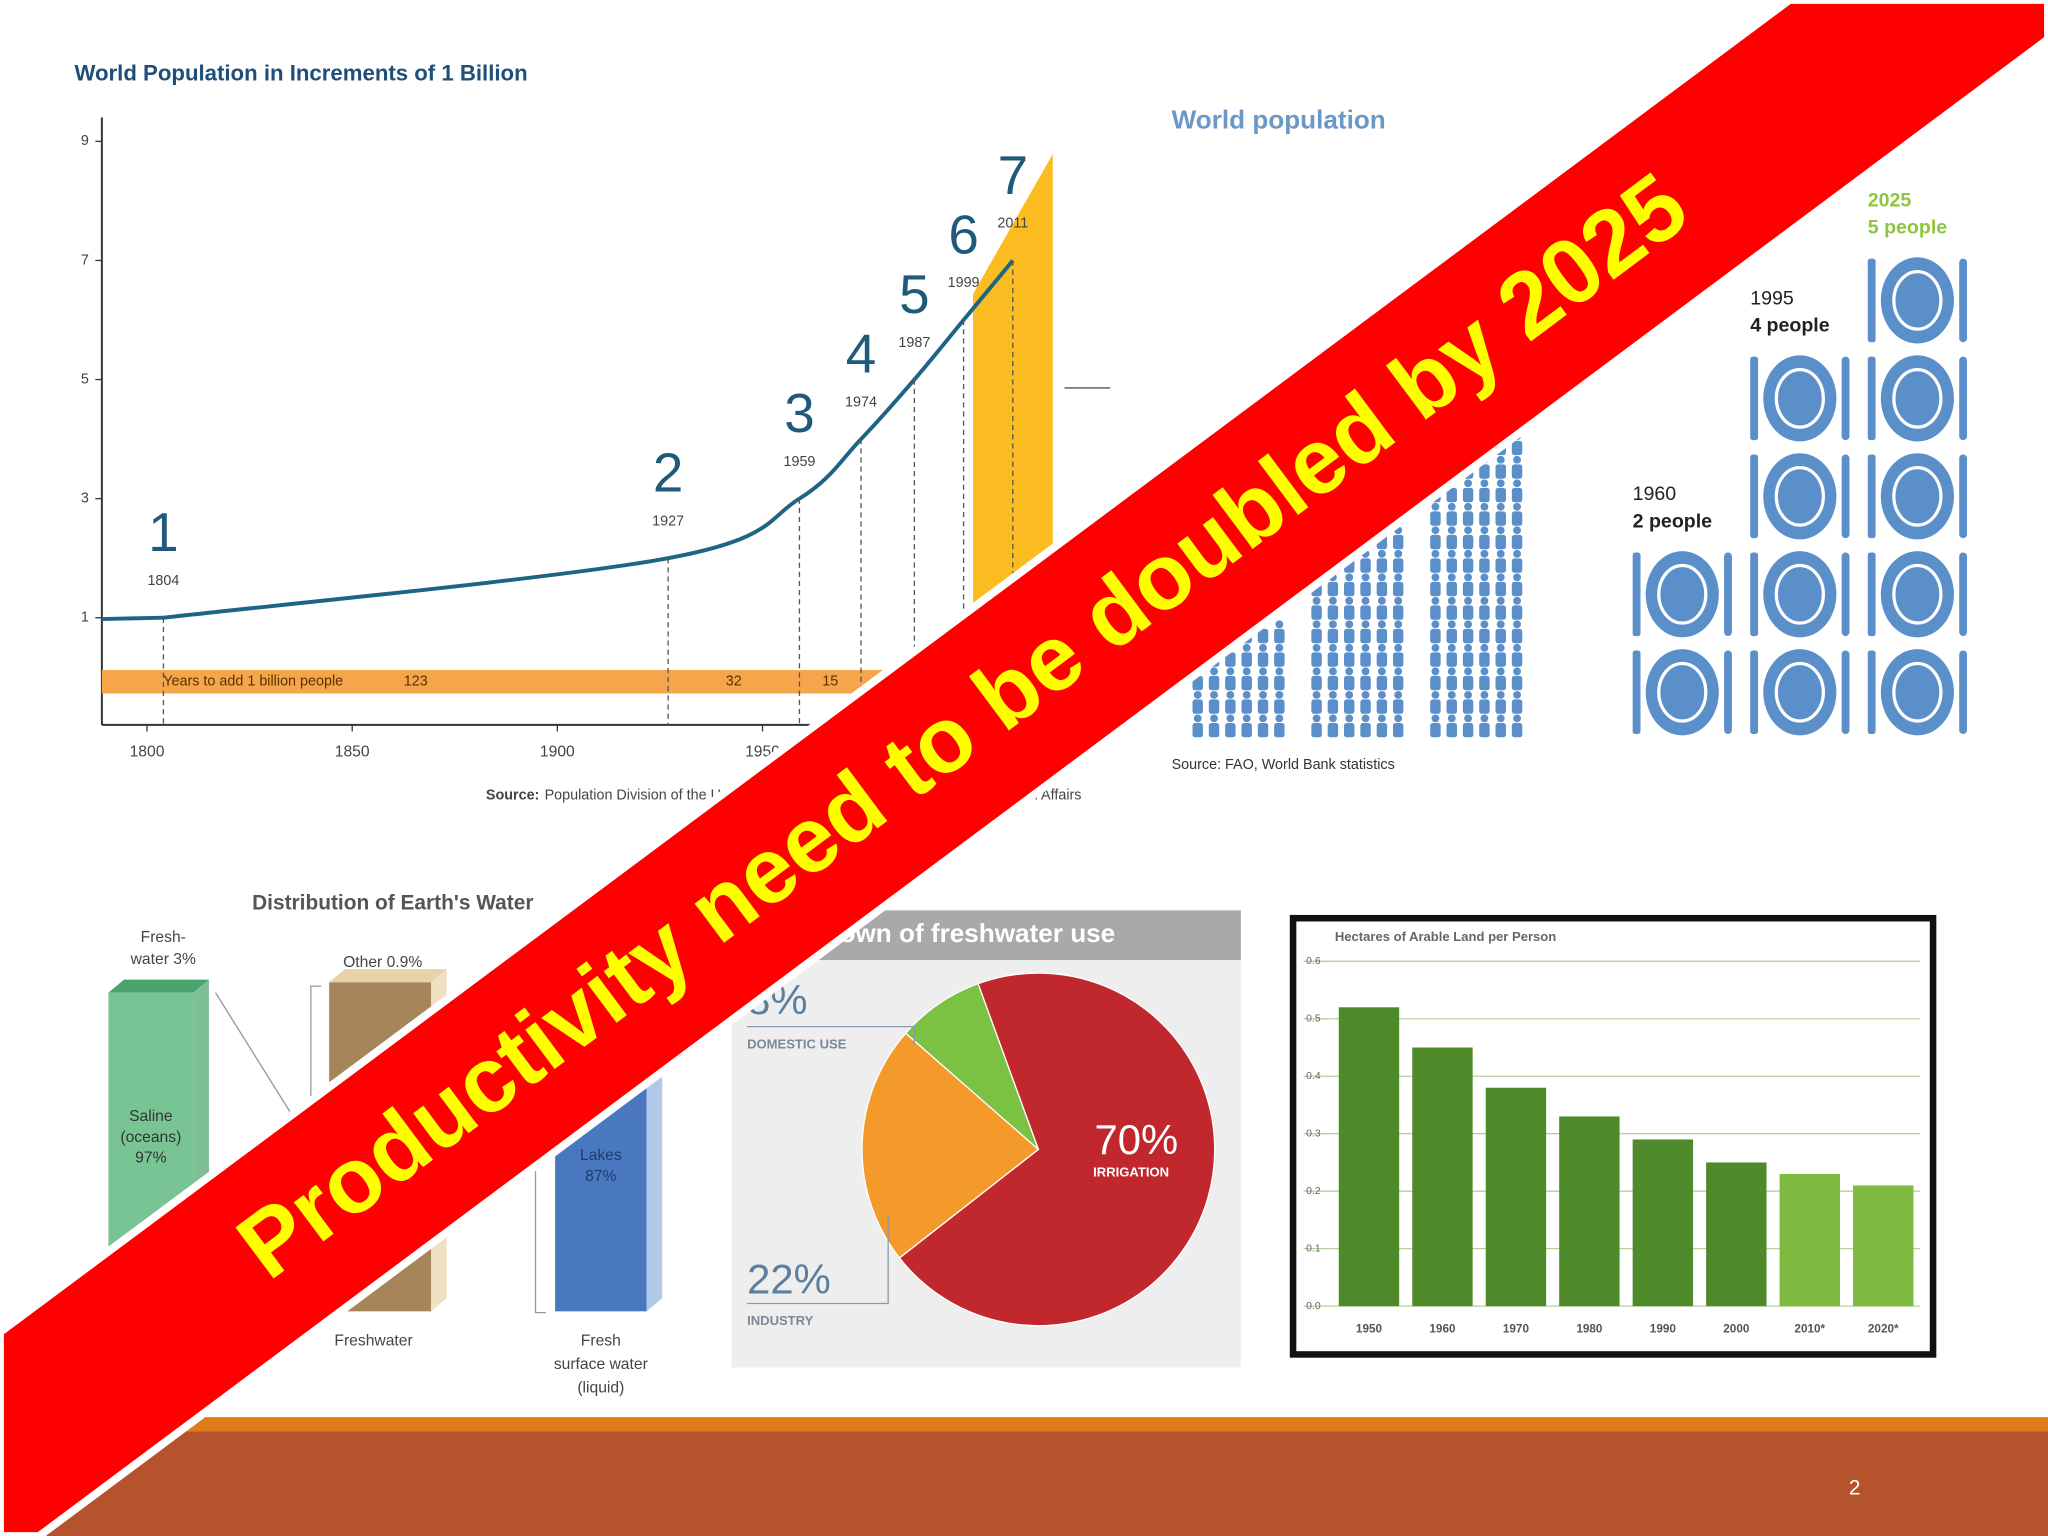 This screenshot has height=1536, width=2048. I want to click on y-tick-label: 0.3, so click(1313, 1133).